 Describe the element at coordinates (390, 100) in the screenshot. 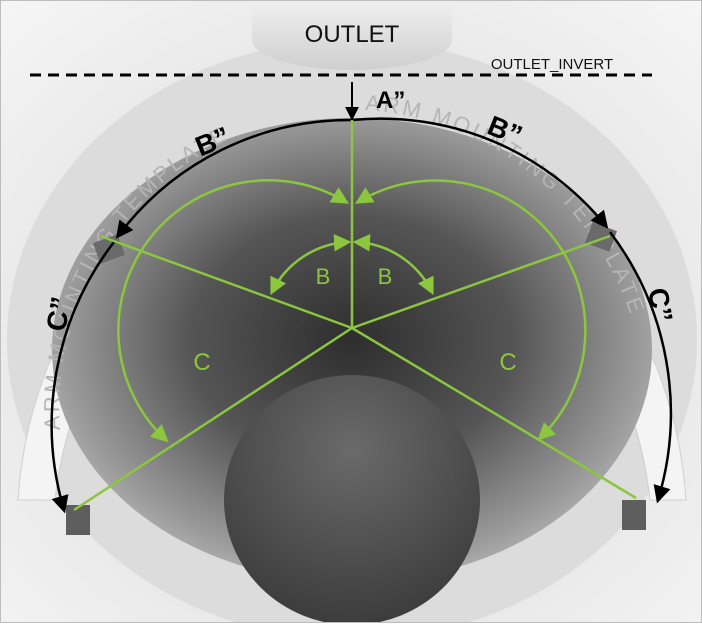

I see `a-arc-label: A”` at that location.